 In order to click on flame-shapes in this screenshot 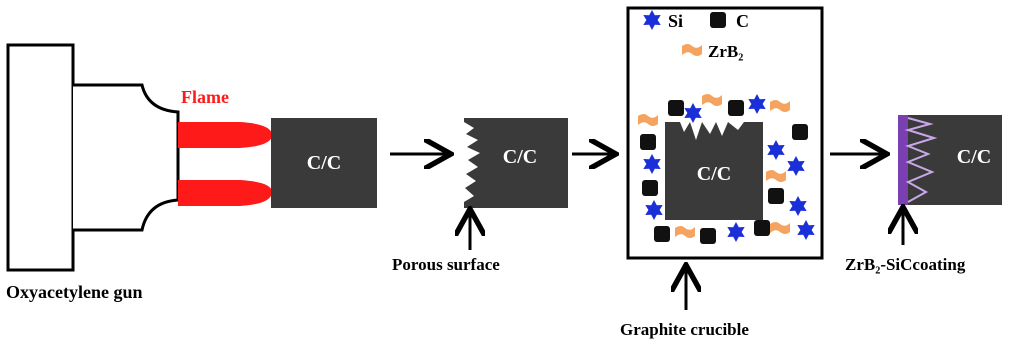, I will do `click(225, 164)`.